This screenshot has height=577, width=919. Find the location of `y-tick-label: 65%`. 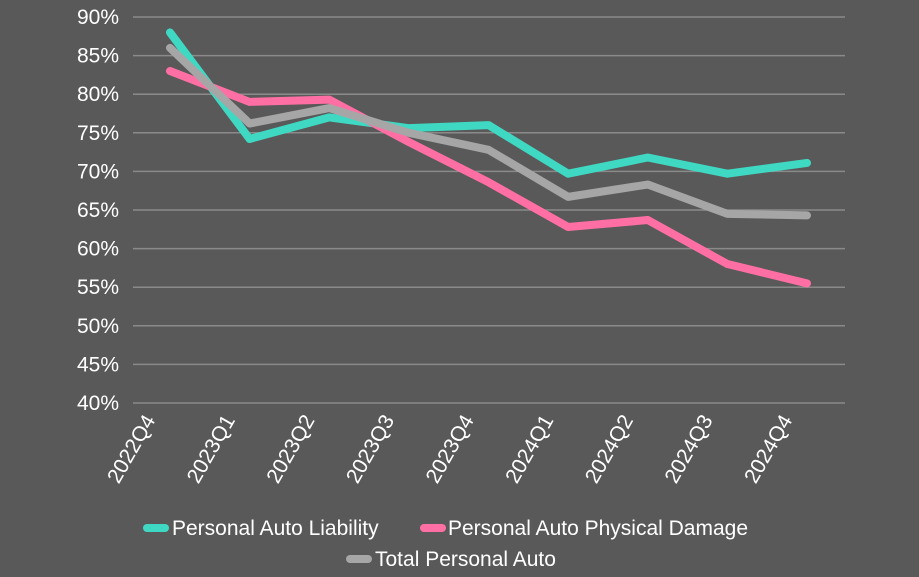

y-tick-label: 65% is located at coordinates (98, 210).